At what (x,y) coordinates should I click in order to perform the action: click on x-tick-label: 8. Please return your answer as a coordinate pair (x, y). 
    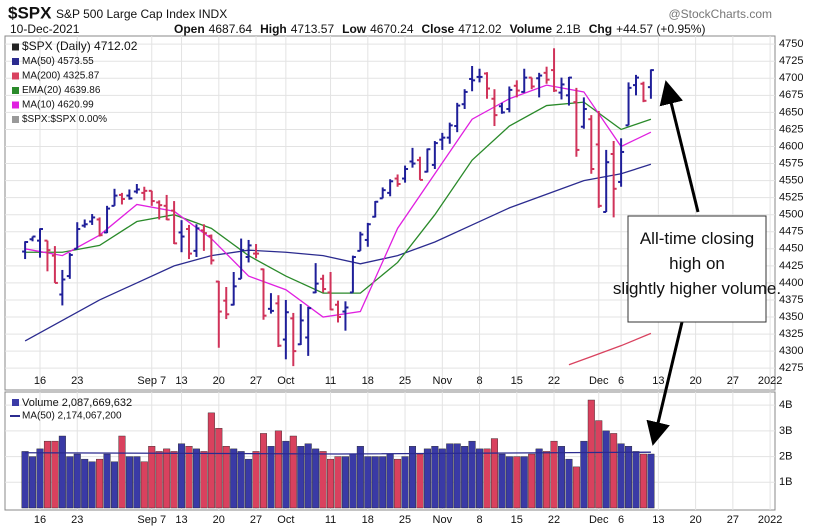
    Looking at the image, I should click on (479, 381).